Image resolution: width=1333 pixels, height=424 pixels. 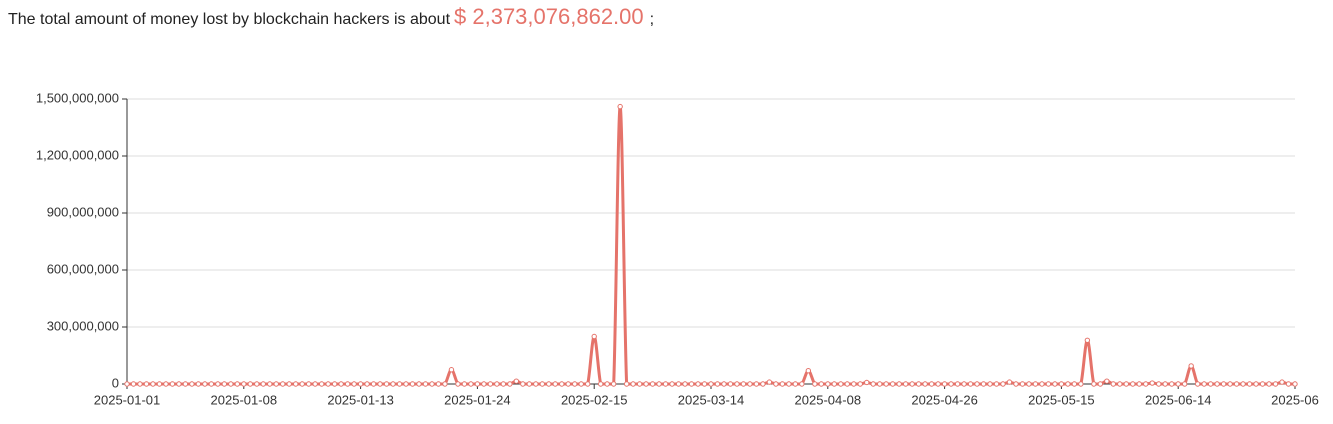 I want to click on y-tick-label: 900,000,000, so click(x=83, y=211).